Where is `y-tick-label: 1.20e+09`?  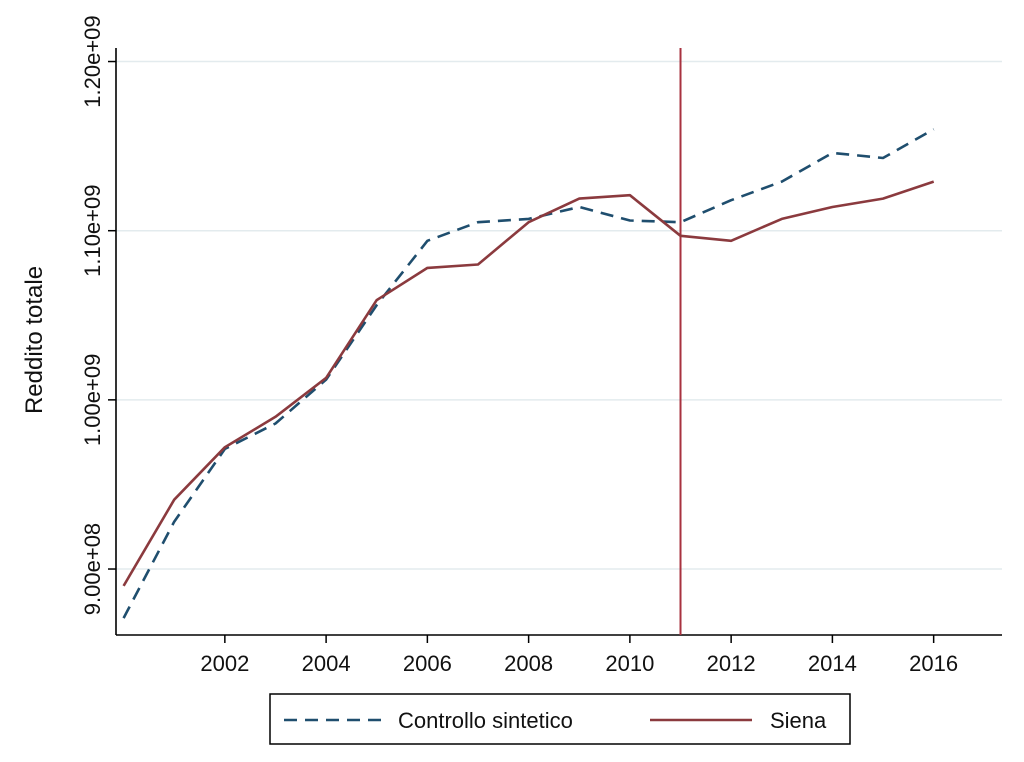 y-tick-label: 1.20e+09 is located at coordinates (92, 61).